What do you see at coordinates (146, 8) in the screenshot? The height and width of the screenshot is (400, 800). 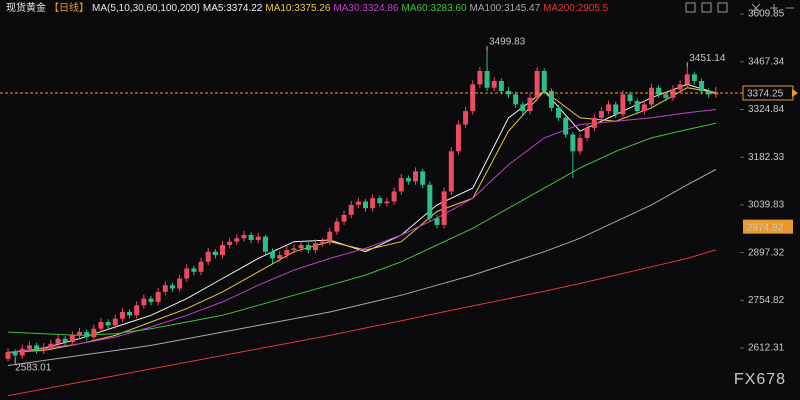 I see `ma-set: MA(5,10,30,60,100,200)` at bounding box center [146, 8].